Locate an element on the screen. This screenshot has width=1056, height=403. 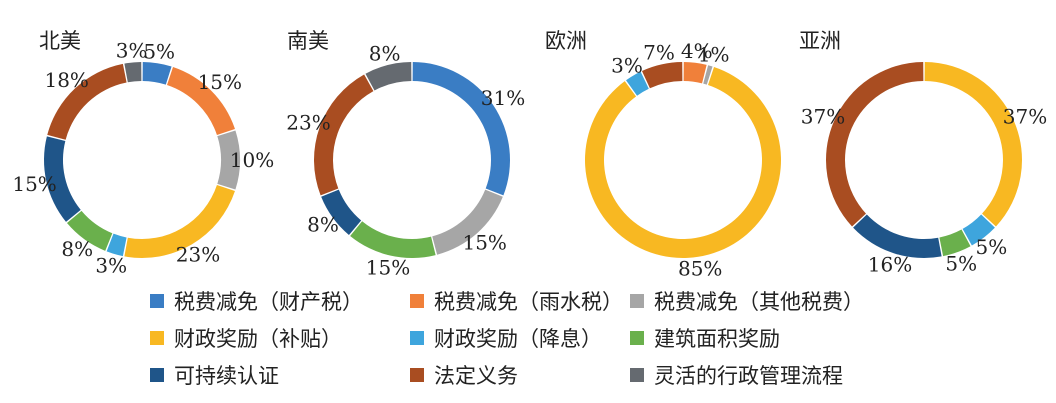
legend-label: 灵活的行政管理流程 is located at coordinates (748, 375).